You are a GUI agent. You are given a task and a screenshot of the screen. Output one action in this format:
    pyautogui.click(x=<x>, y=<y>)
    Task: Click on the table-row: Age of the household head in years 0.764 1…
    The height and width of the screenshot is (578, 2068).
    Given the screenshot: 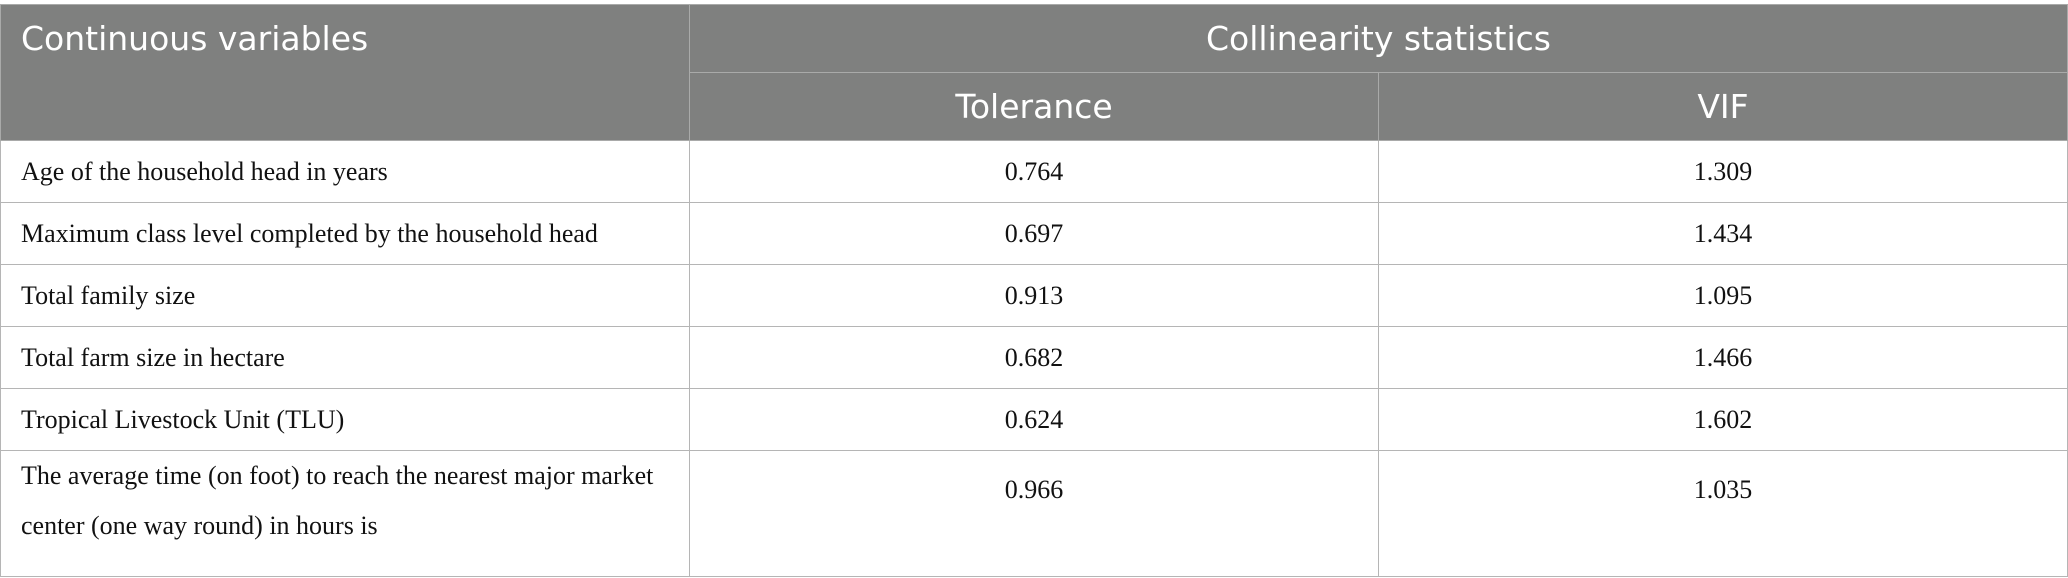 What is the action you would take?
    pyautogui.click(x=1034, y=171)
    